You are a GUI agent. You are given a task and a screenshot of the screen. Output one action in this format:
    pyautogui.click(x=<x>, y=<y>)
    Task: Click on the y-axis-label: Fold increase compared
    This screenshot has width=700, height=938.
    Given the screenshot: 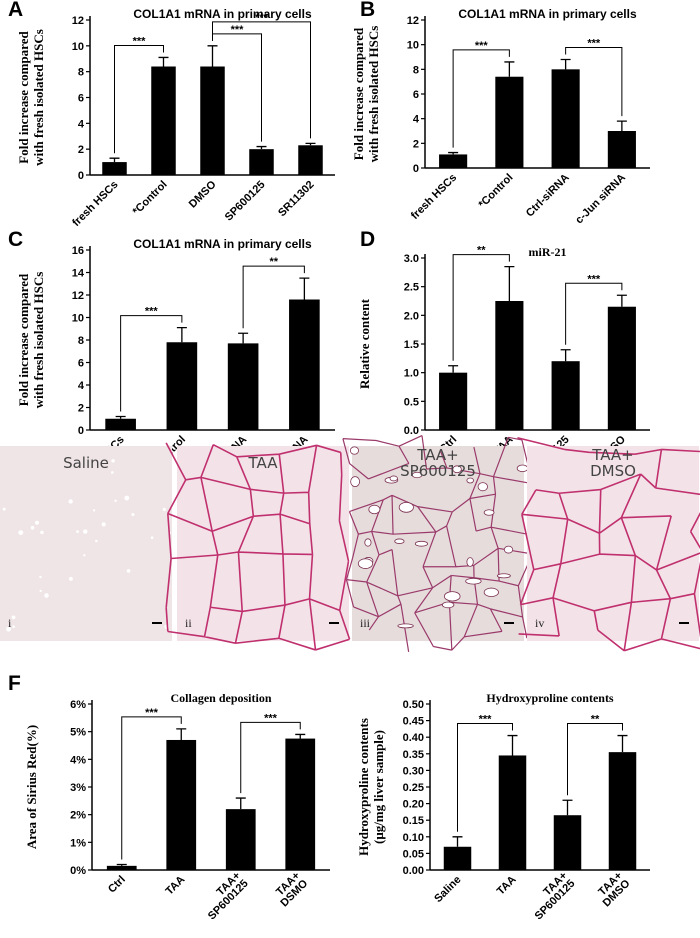 What is the action you would take?
    pyautogui.click(x=23, y=339)
    